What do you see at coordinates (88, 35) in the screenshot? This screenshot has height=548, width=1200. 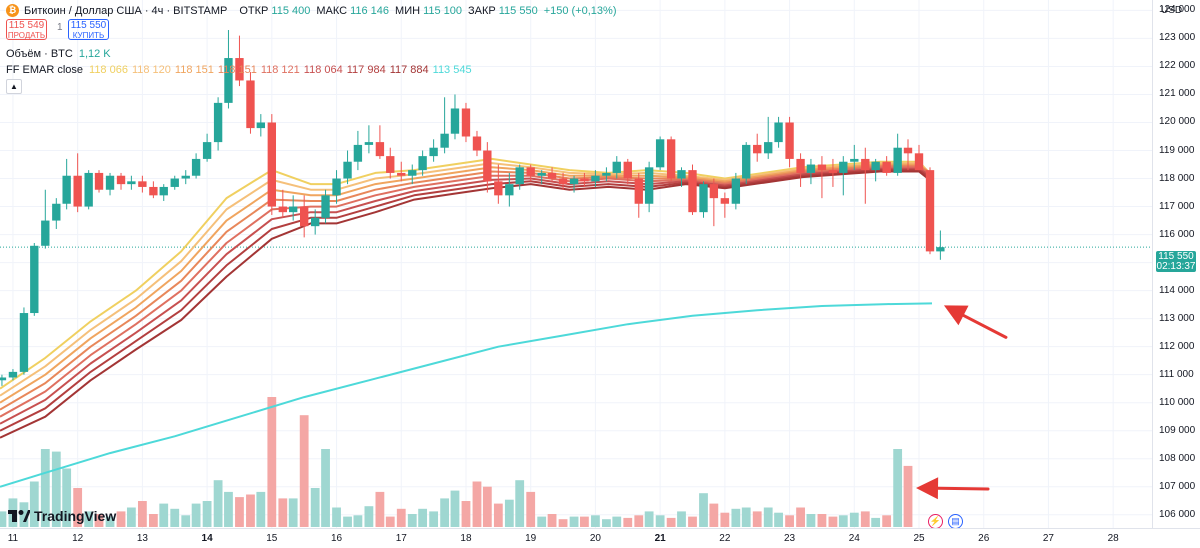 I see `buy-label: КУПИТЬ` at bounding box center [88, 35].